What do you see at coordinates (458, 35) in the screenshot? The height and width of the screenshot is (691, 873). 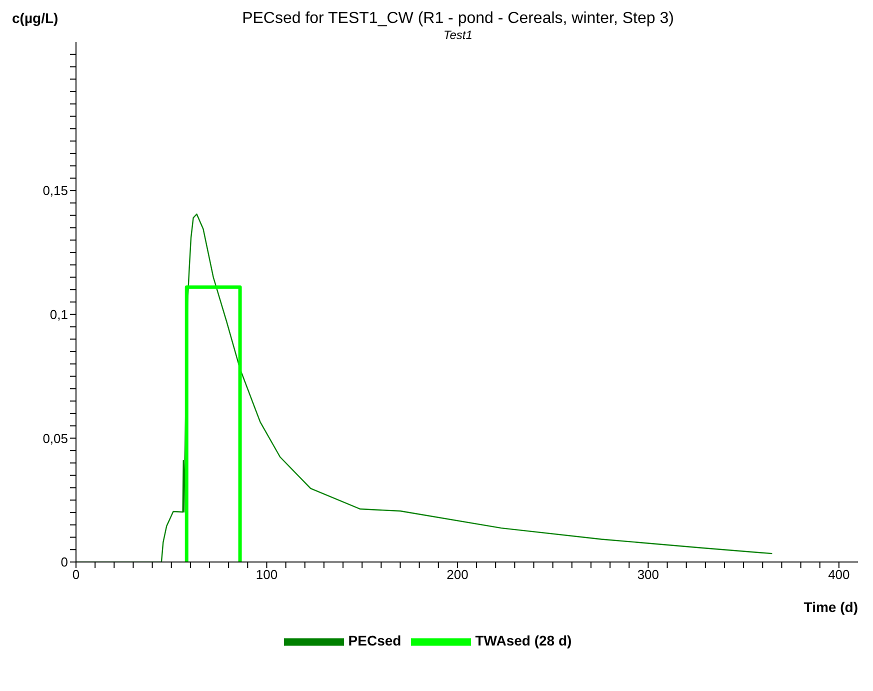 I see `chart-subtitle: Test1` at bounding box center [458, 35].